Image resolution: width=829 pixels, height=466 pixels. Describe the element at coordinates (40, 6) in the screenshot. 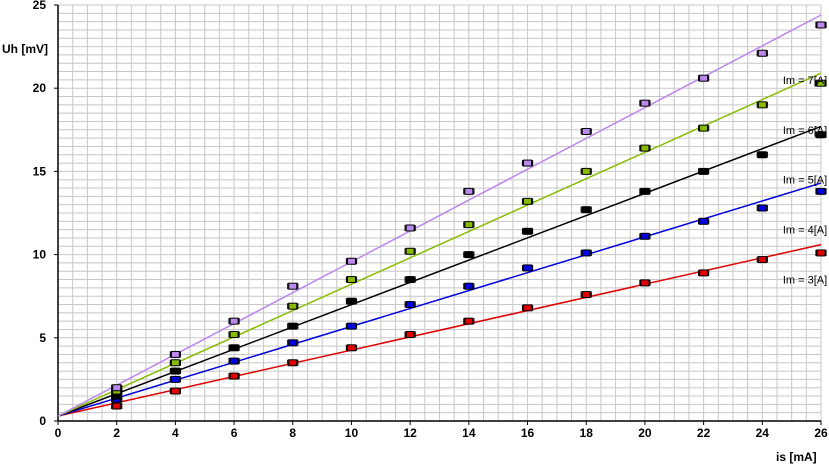

I see `y-tick-label: 25` at that location.